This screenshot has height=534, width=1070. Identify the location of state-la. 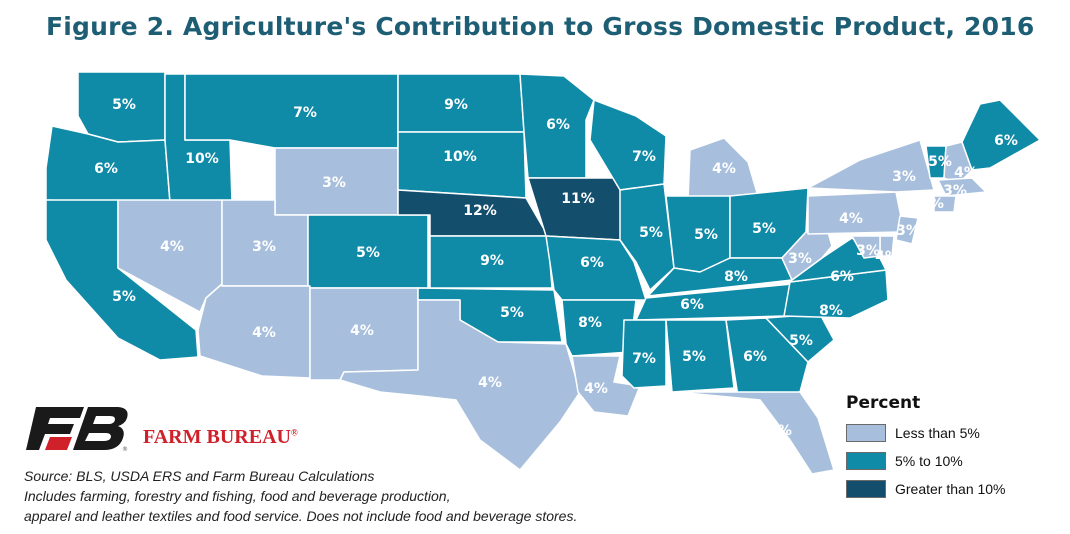
(606, 386).